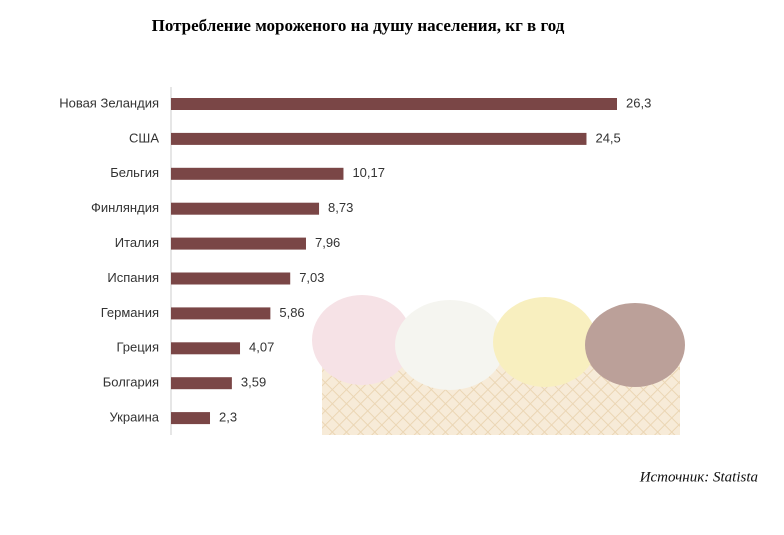  Describe the element at coordinates (638, 102) in the screenshot. I see `data-label: 26,3` at that location.